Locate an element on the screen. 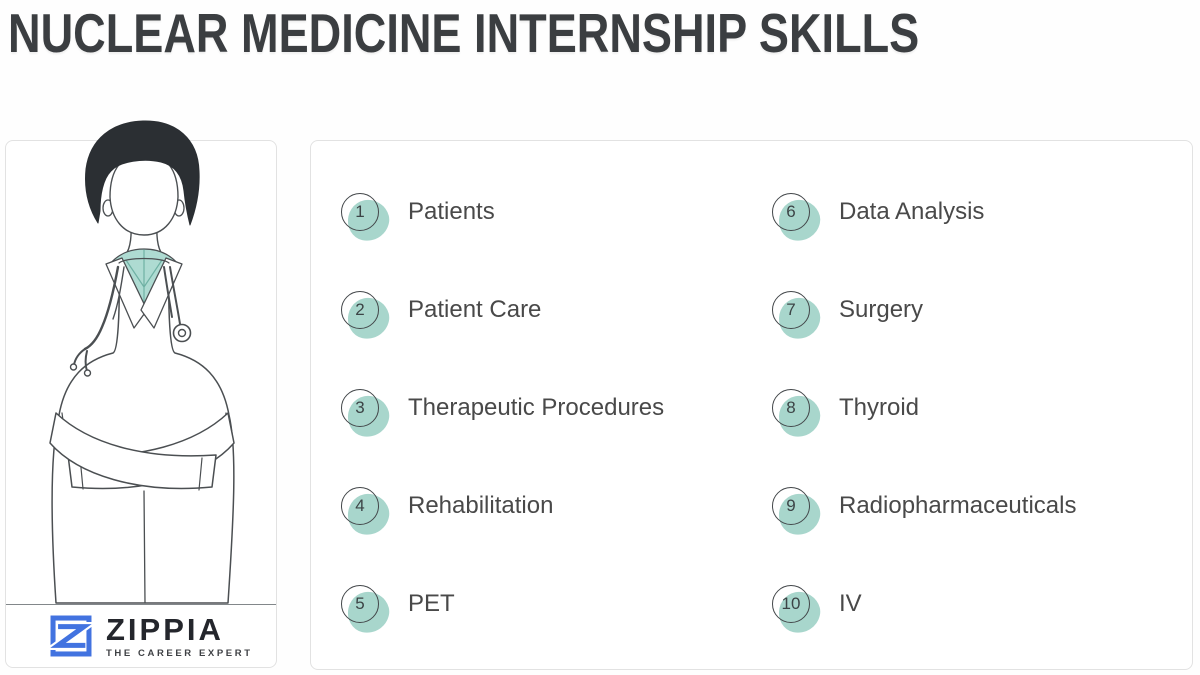  skill-item-patients: 1 Patients is located at coordinates (418, 219).